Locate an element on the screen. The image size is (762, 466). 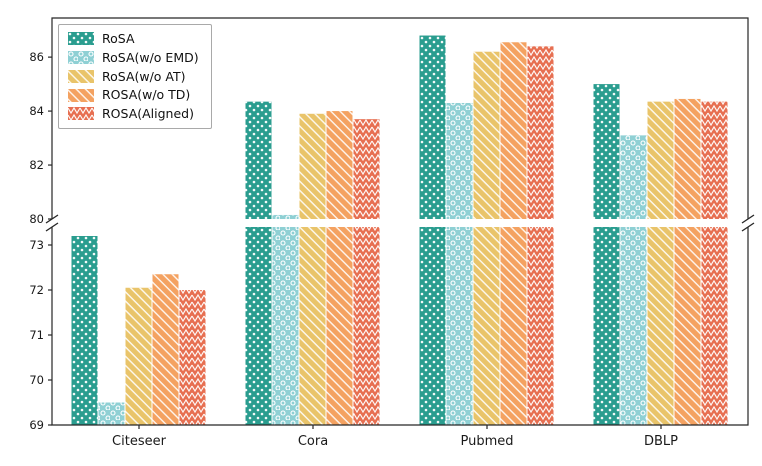
y-tick-label: 72 is located at coordinates (36, 290).